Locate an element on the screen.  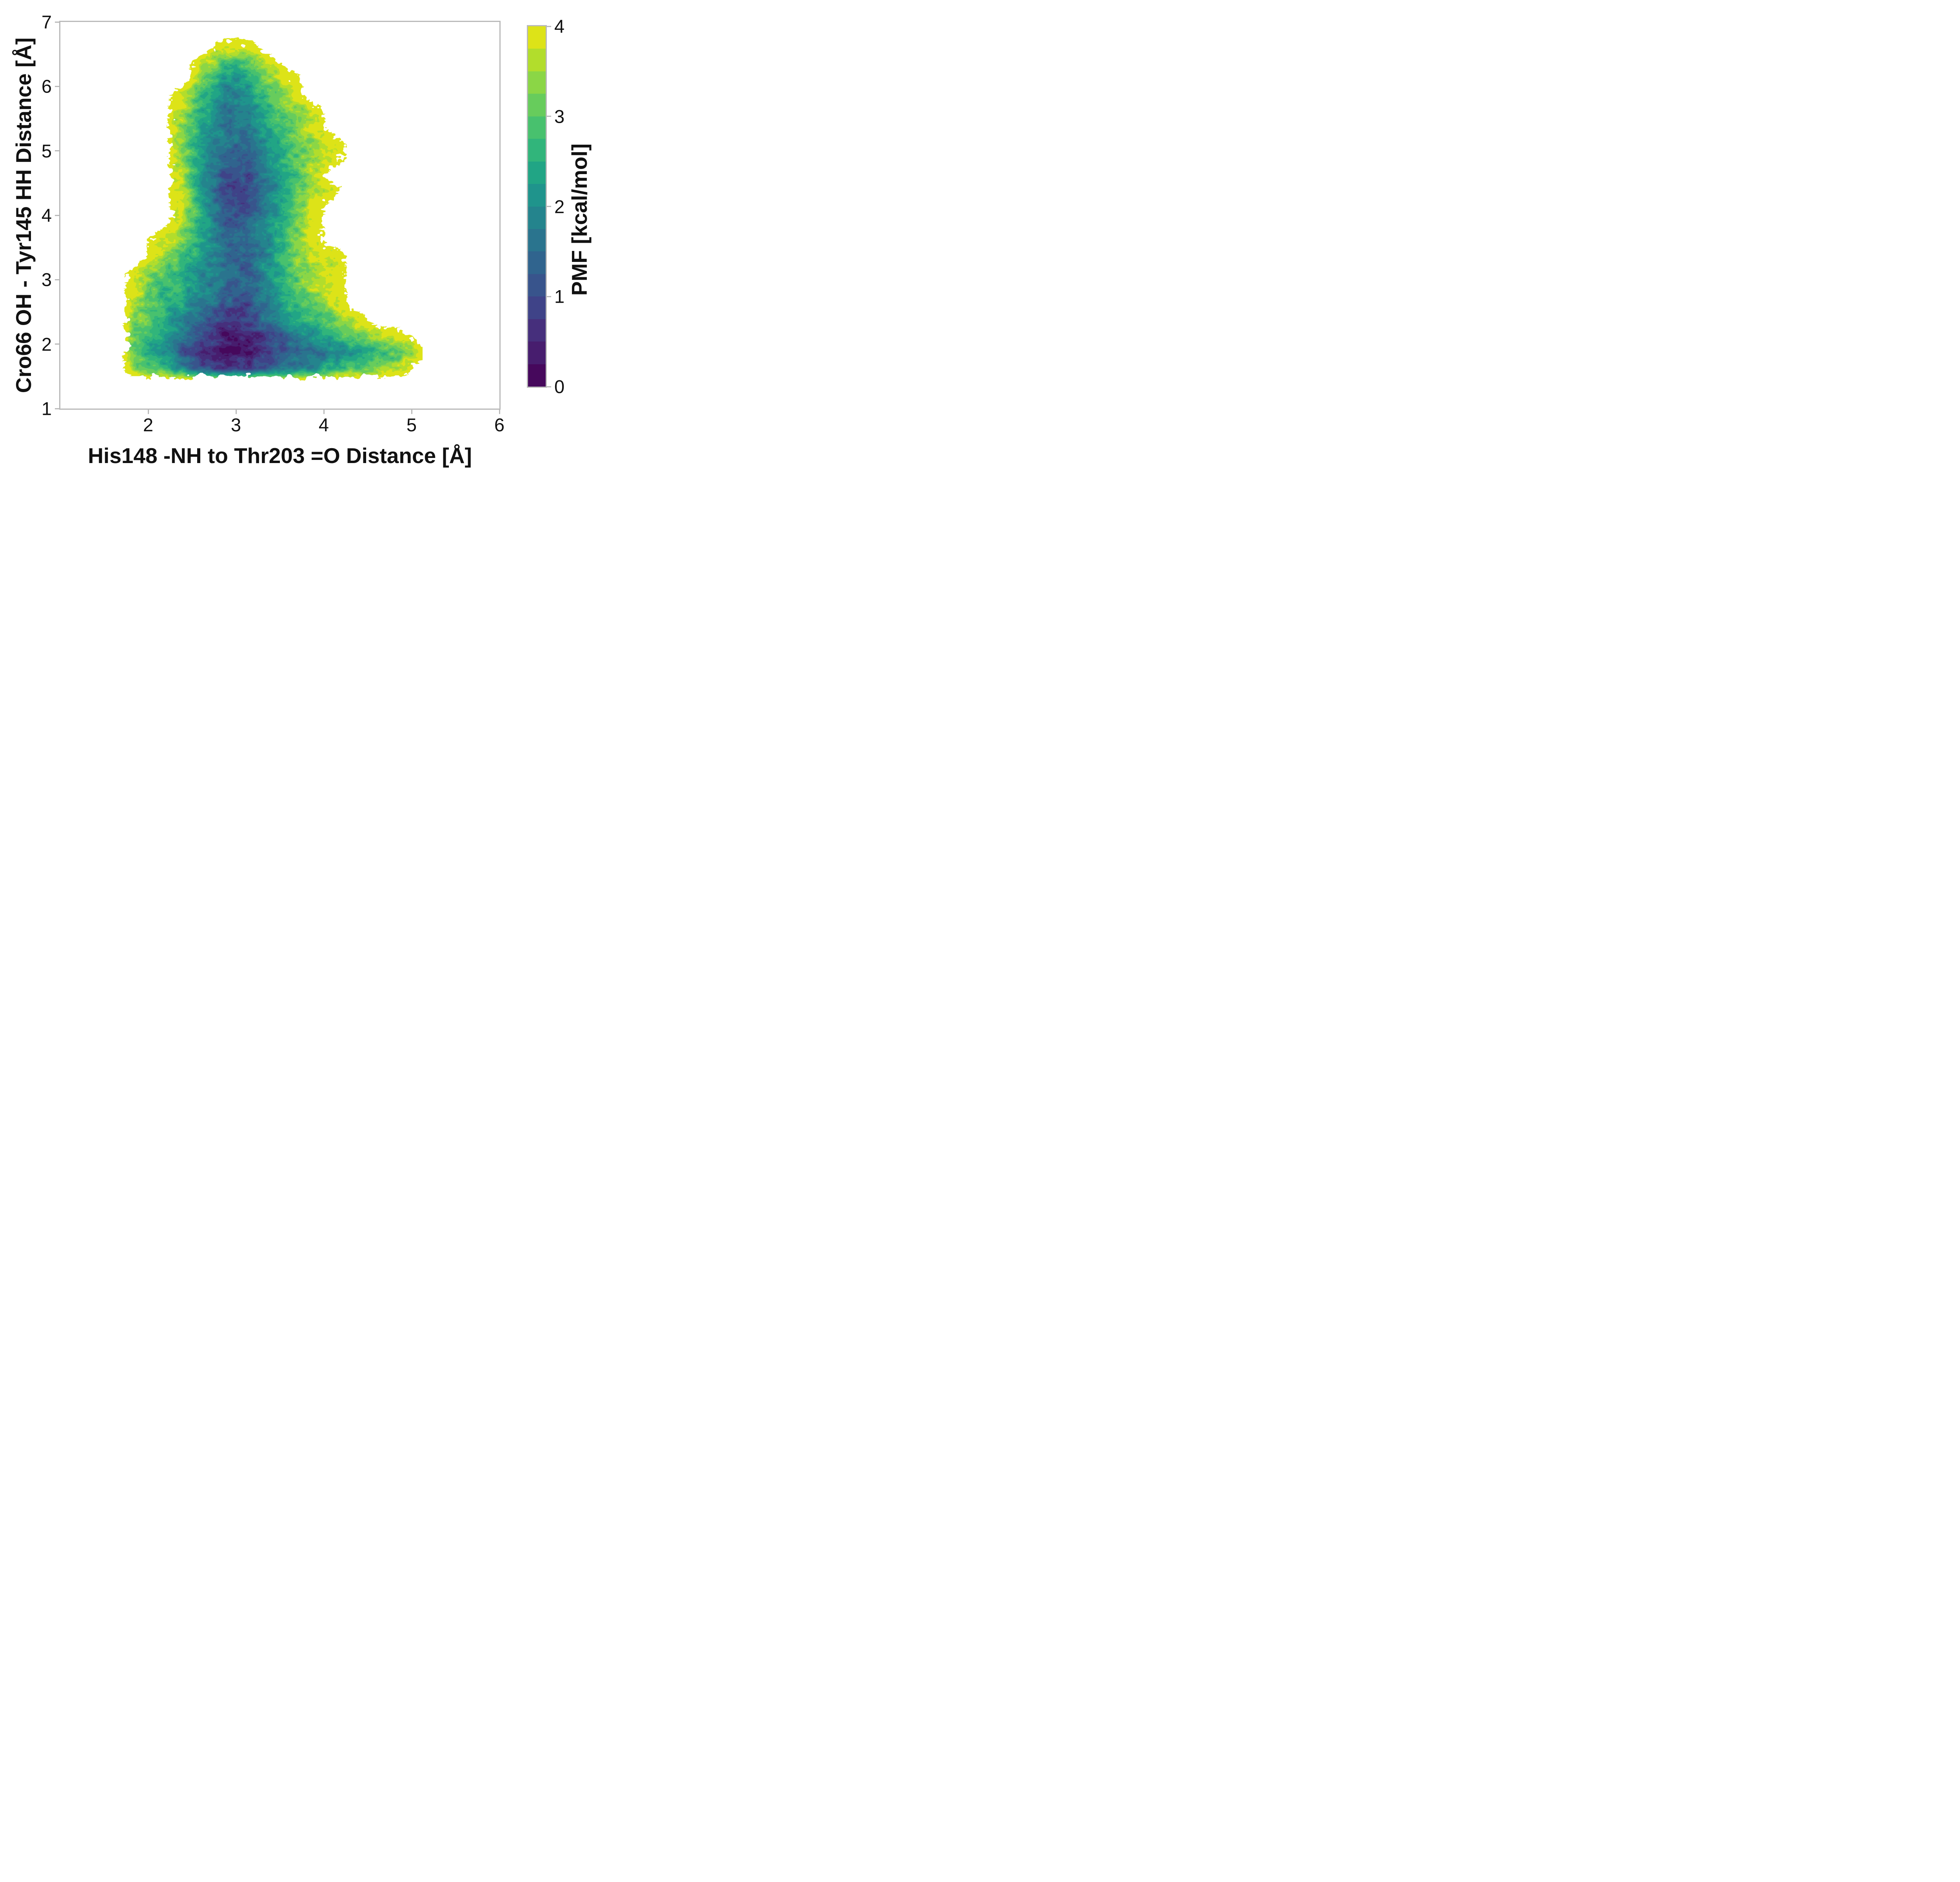
colorbar-tick-label: 2 is located at coordinates (559, 206).